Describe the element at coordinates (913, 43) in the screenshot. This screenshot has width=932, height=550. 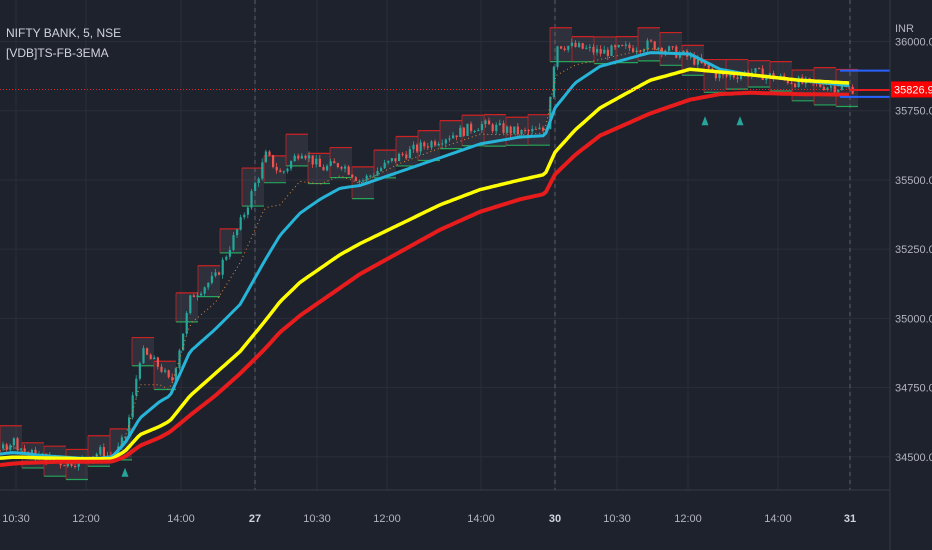
I see `price-tick-label: 36000.00` at that location.